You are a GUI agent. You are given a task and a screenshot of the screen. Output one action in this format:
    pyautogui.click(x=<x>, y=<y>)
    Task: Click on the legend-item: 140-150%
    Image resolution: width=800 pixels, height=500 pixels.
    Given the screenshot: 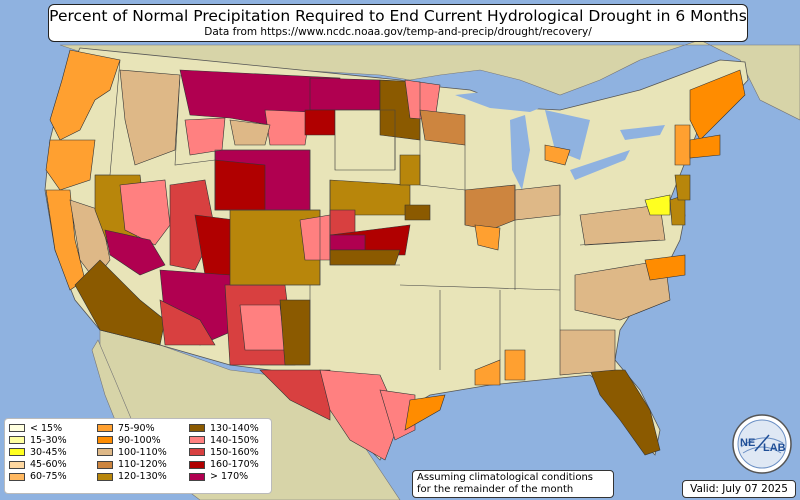 What is the action you would take?
    pyautogui.click(x=224, y=440)
    